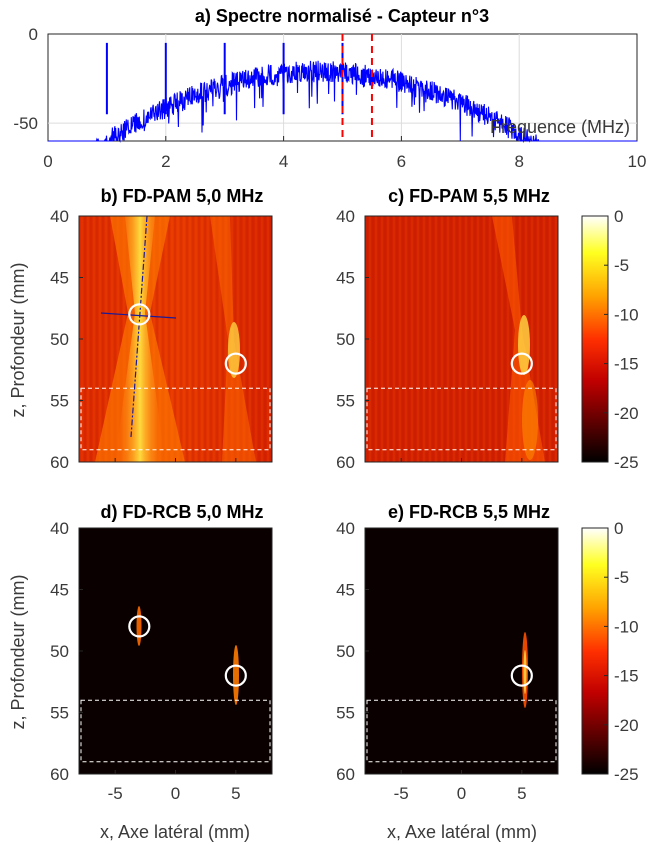 The height and width of the screenshot is (844, 650). I want to click on panel-e-title: e) FD-RCB 5,5 MHz, so click(469, 512).